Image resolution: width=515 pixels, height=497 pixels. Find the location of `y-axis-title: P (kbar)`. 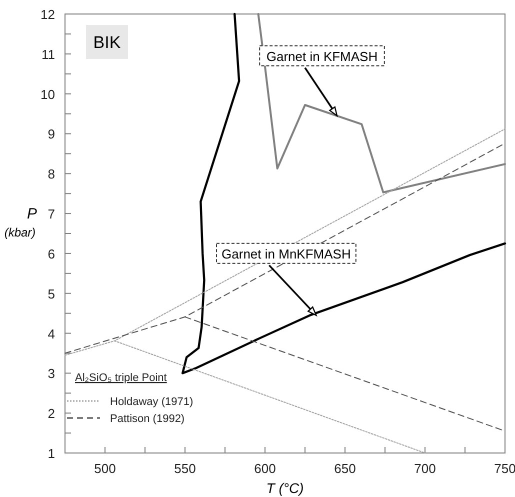

y-axis-title: P (kbar) is located at coordinates (21, 223).